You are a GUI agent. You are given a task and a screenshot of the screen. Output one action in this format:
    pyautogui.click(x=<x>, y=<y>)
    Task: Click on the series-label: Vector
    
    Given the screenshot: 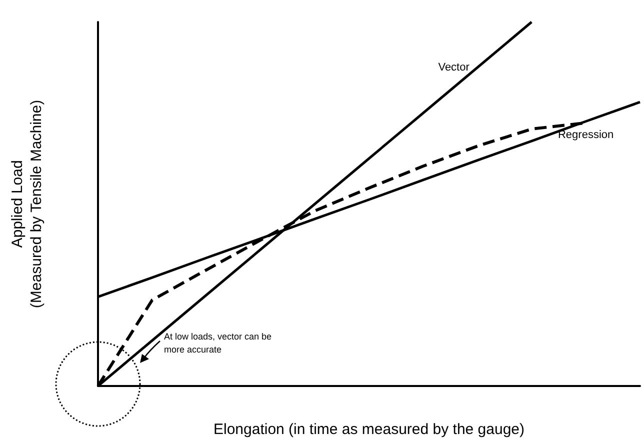 What is the action you would take?
    pyautogui.click(x=454, y=68)
    